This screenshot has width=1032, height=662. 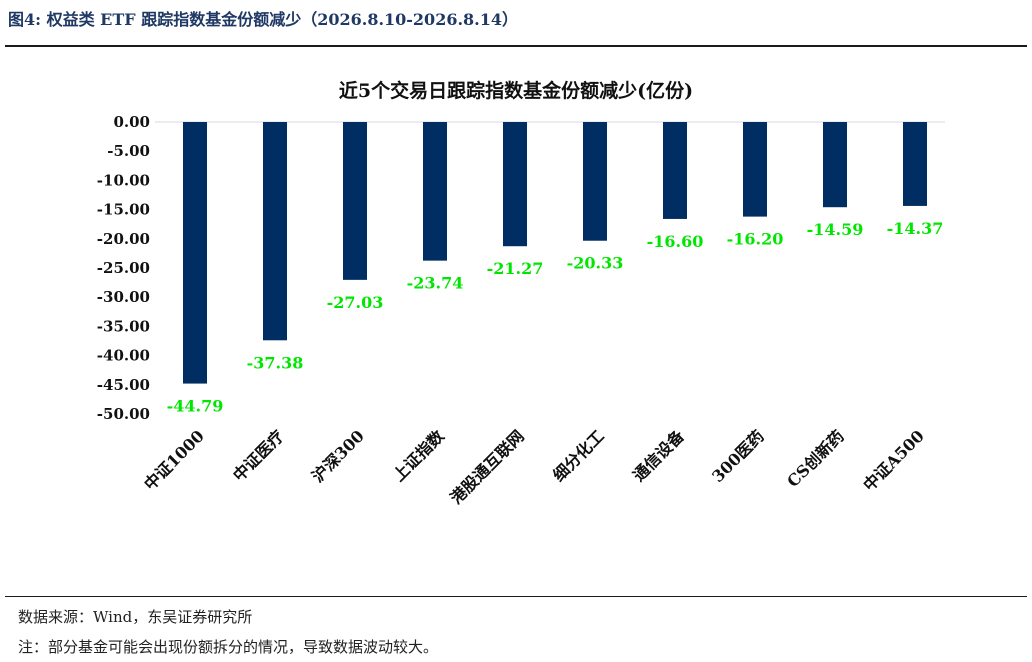 I want to click on data-label: -14.59, so click(x=835, y=229).